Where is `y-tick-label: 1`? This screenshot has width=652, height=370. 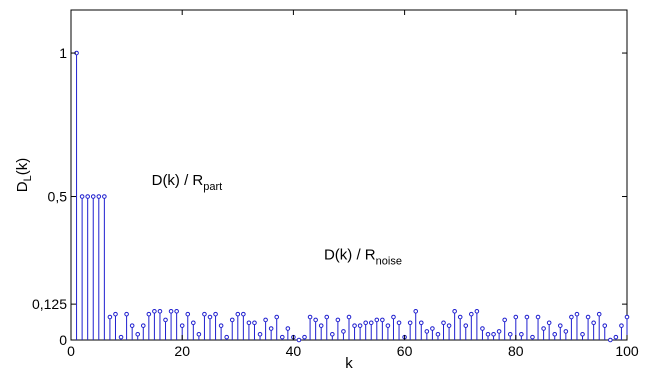
y-tick-label: 1 is located at coordinates (63, 53).